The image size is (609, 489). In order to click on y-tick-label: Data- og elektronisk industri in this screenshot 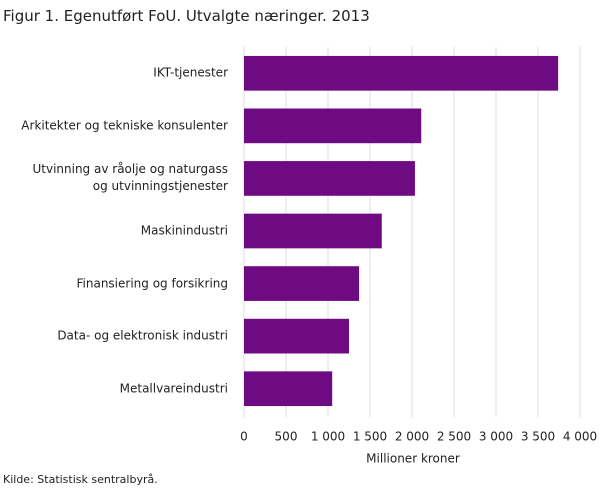, I will do `click(142, 335)`.